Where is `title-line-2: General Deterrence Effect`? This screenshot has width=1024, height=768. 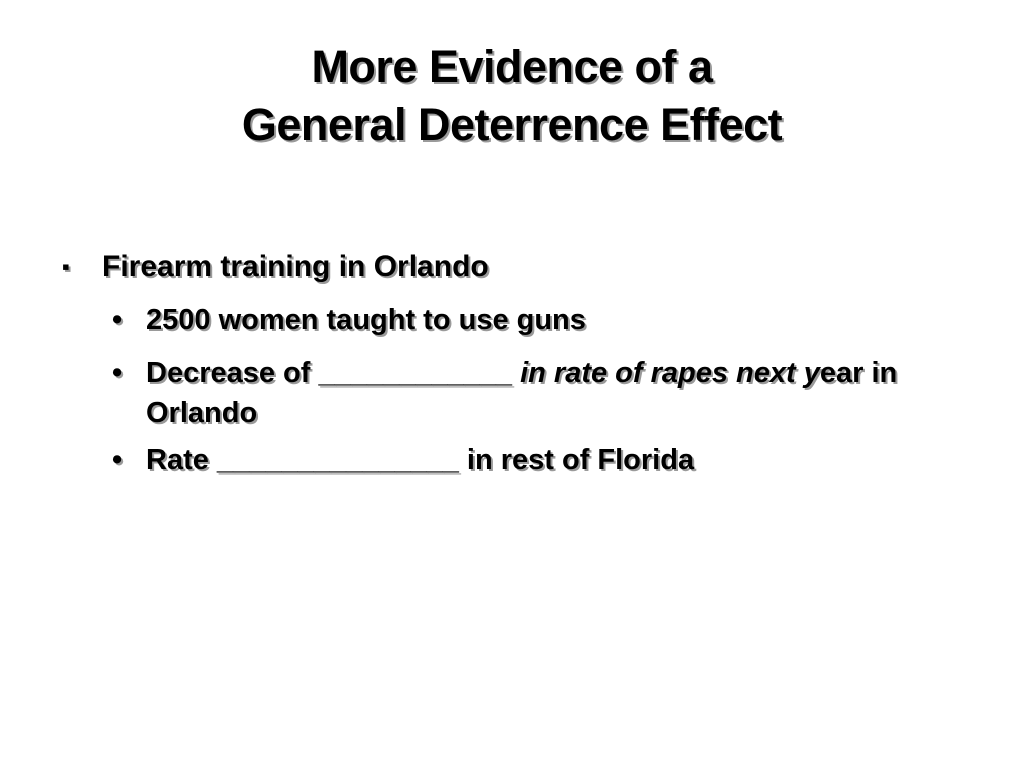
title-line-2: General Deterrence Effect is located at coordinates (512, 124).